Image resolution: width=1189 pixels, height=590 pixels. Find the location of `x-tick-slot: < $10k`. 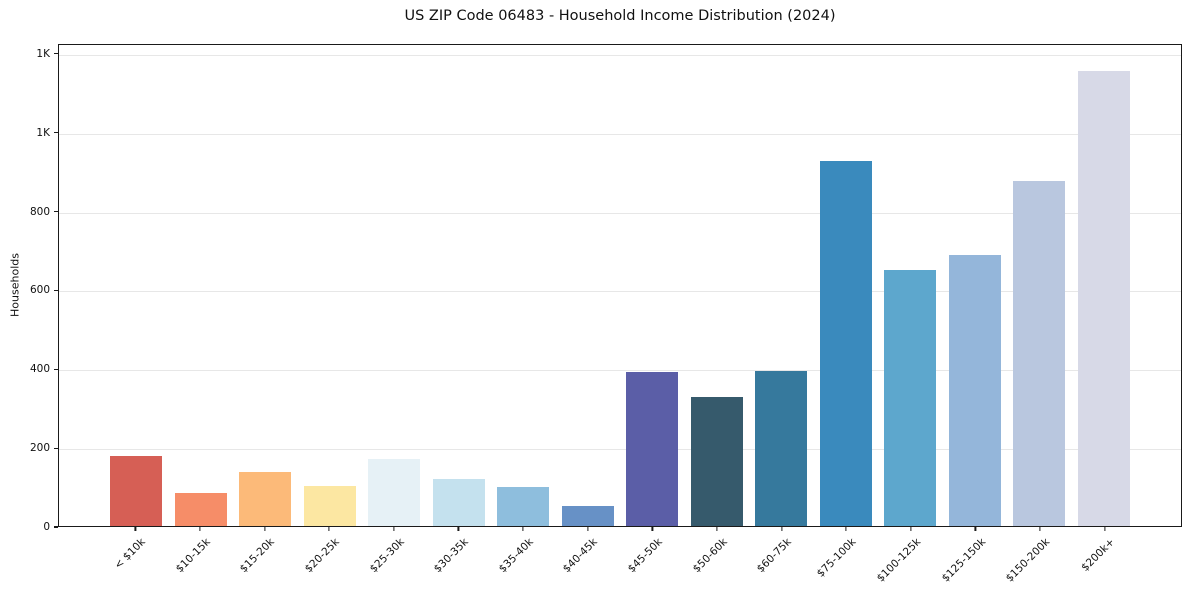

x-tick-slot: < $10k is located at coordinates (135, 558).